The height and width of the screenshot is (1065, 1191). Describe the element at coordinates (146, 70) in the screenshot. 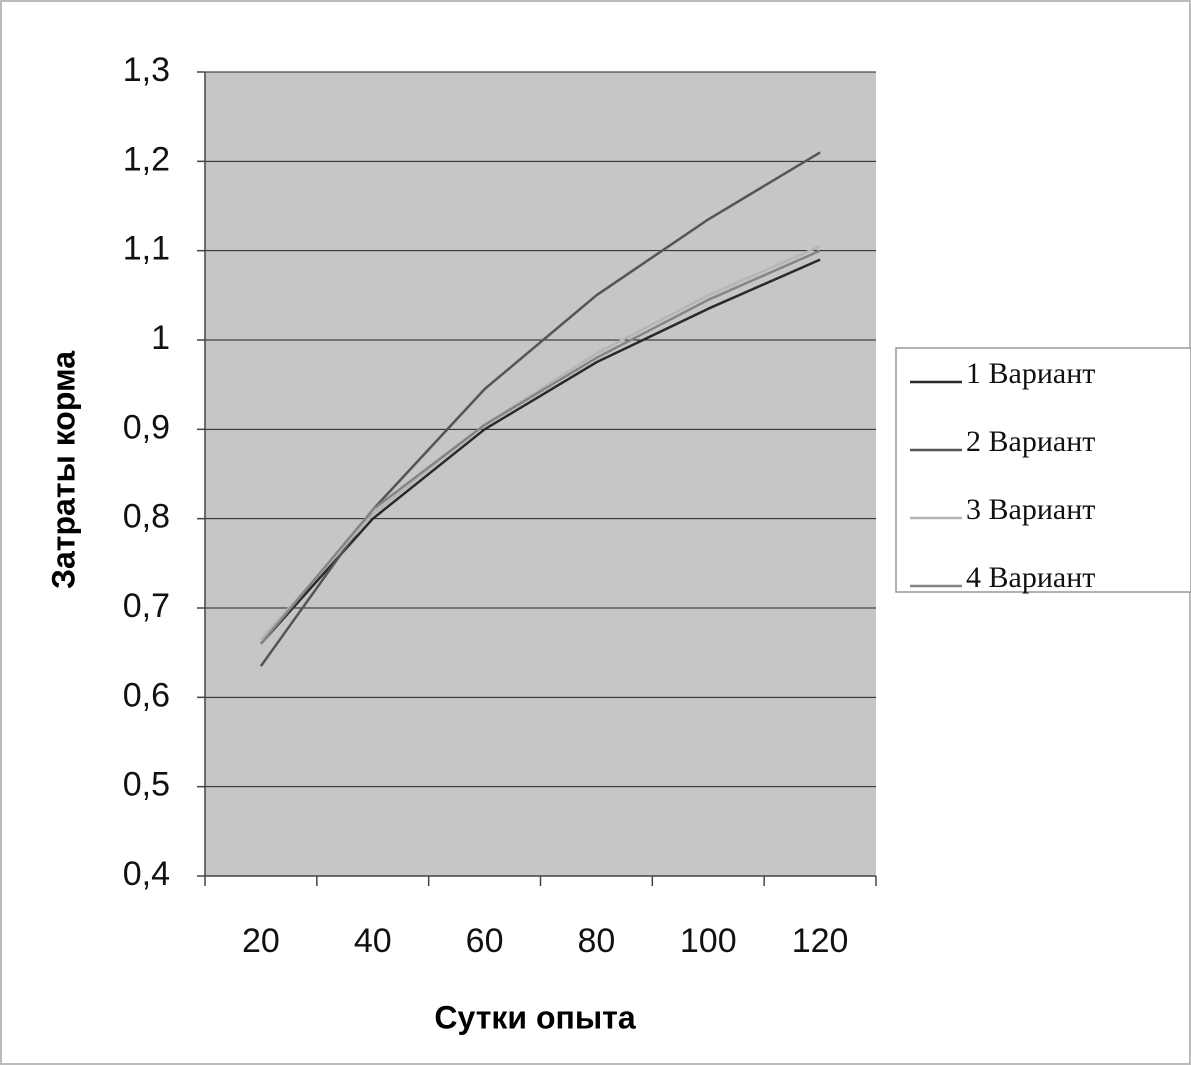

I see `y-tick-label: 1,3` at that location.